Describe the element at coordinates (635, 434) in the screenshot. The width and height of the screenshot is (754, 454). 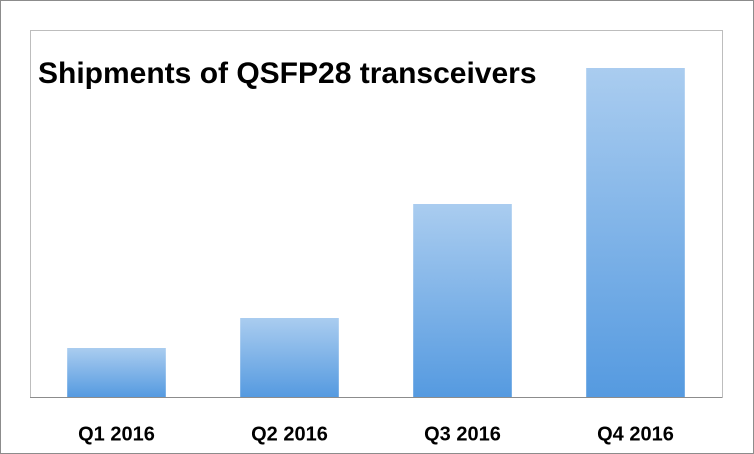
I see `x-tick-label: Q4 2016` at that location.